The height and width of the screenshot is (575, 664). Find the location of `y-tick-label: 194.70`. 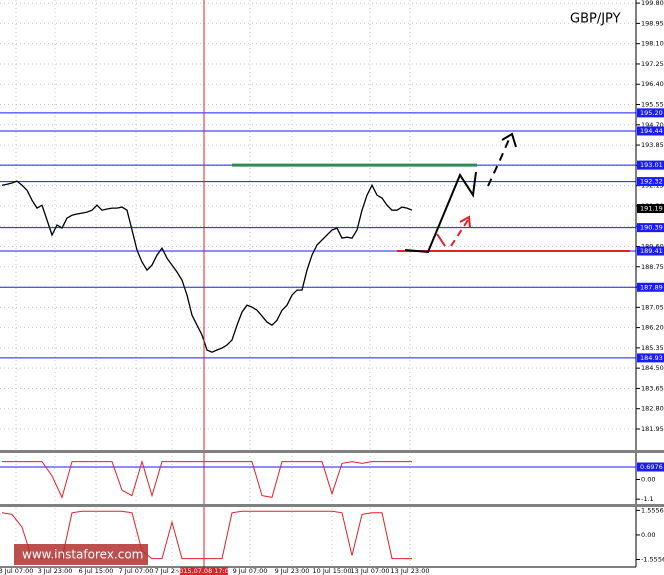

y-tick-label: 194.70 is located at coordinates (652, 125).